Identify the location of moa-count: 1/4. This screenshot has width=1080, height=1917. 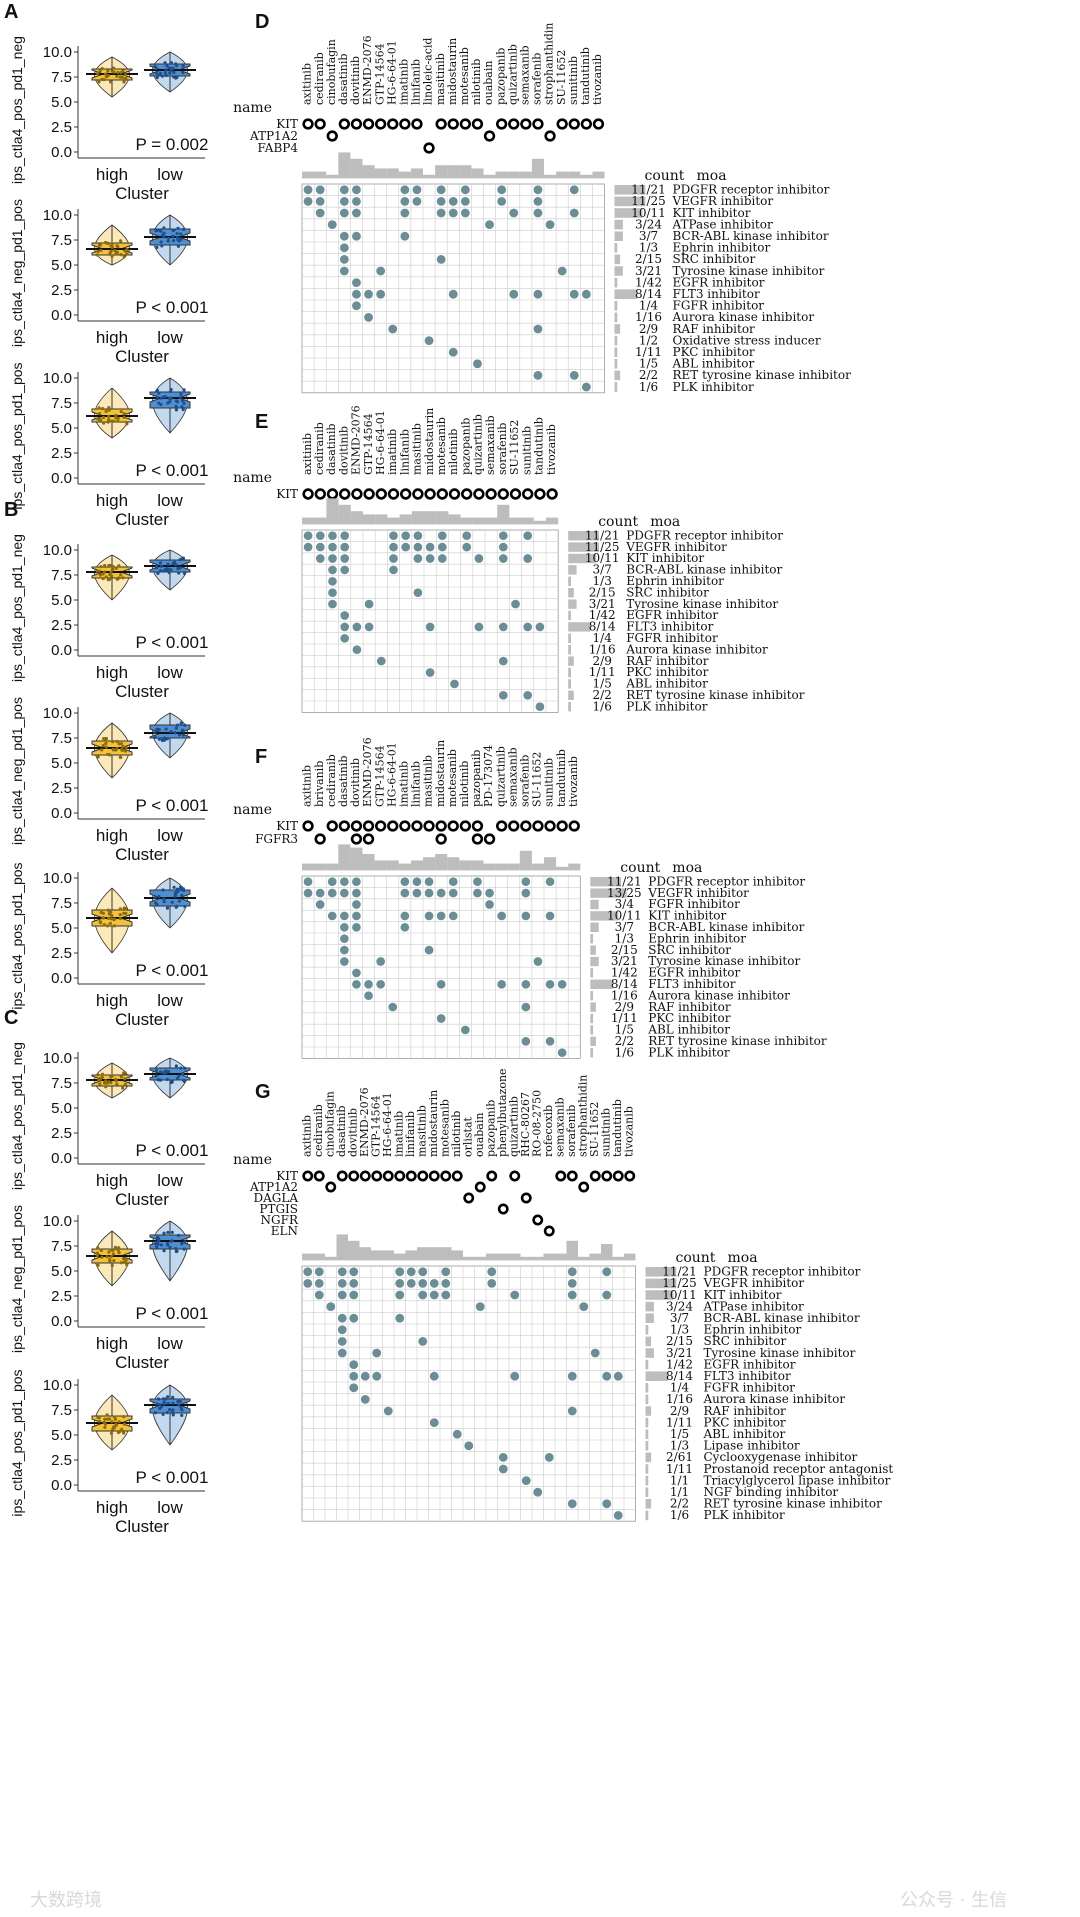
(603, 638).